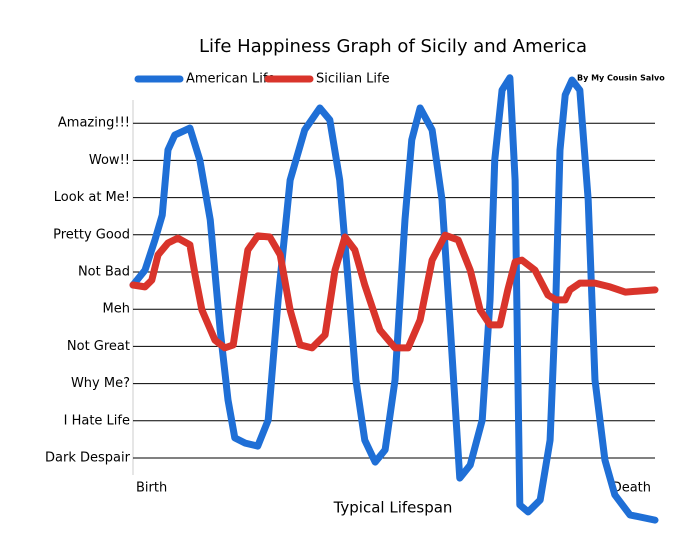 This screenshot has height=541, width=700. I want to click on y-tick-label: Why Me?, so click(100, 383).